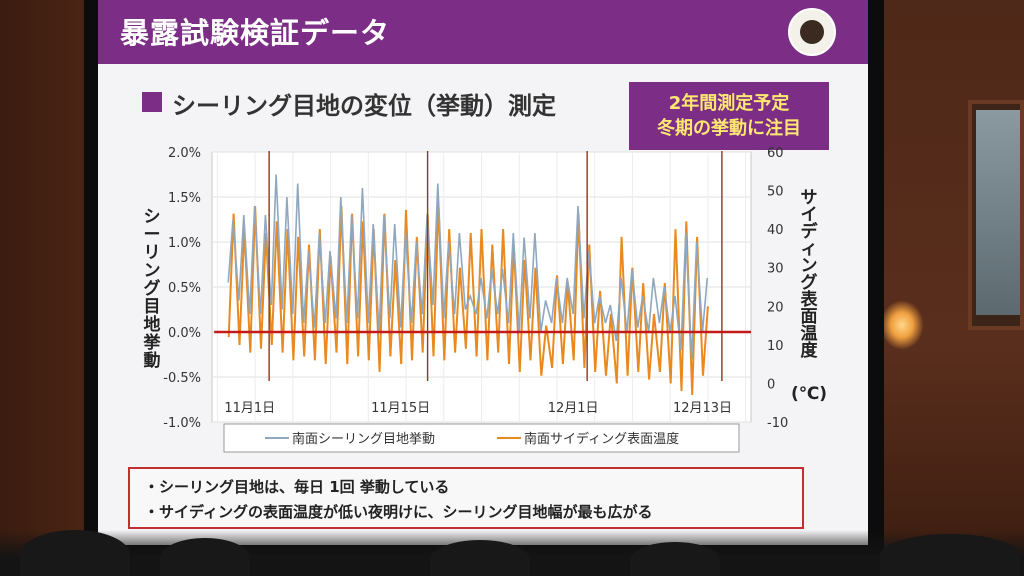  What do you see at coordinates (249, 408) in the screenshot?
I see `x-tick-label: 11月1日` at bounding box center [249, 408].